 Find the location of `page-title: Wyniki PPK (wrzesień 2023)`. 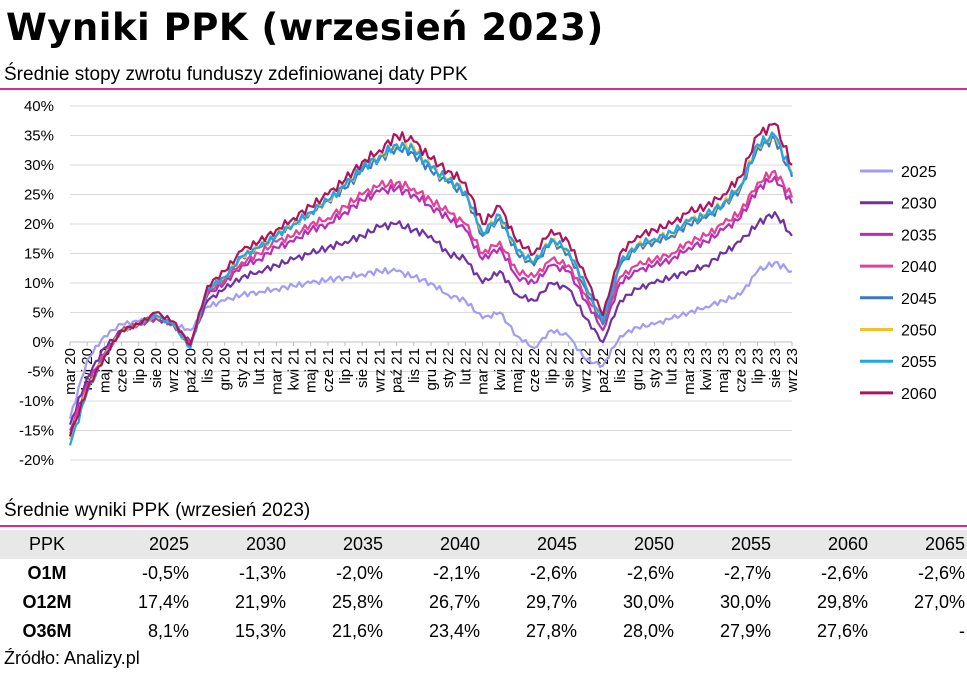

page-title: Wyniki PPK (wrzesień 2023) is located at coordinates (305, 27).